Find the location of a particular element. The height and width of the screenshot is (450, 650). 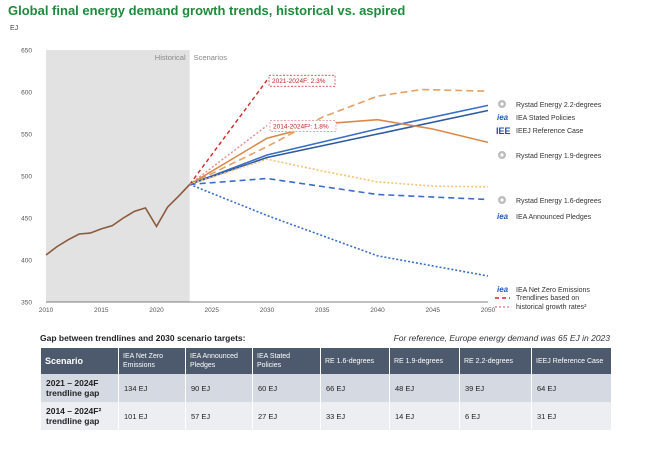

table-cell: 66 EJ is located at coordinates (355, 388).